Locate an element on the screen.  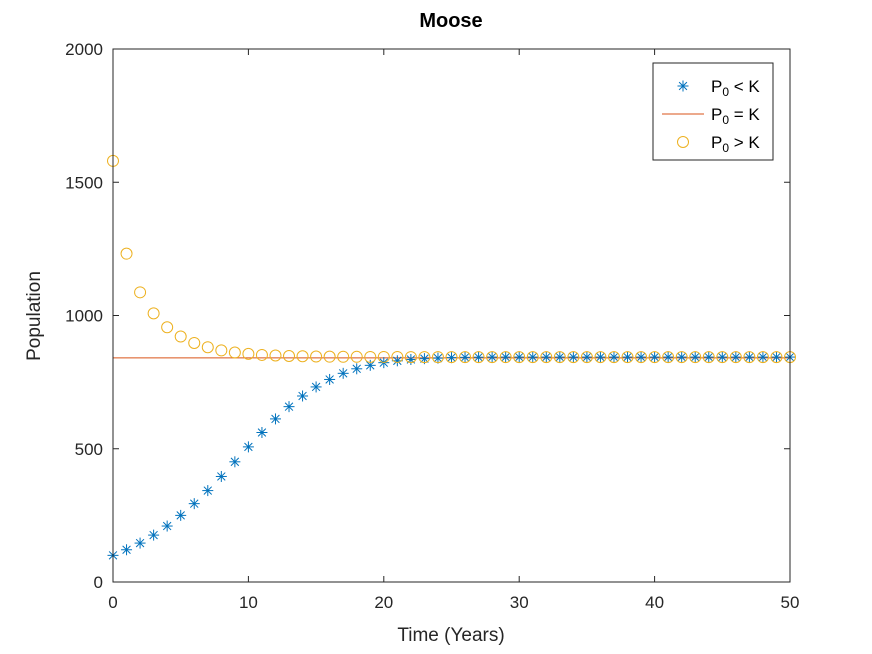
x-tick-label: 50 is located at coordinates (790, 602).